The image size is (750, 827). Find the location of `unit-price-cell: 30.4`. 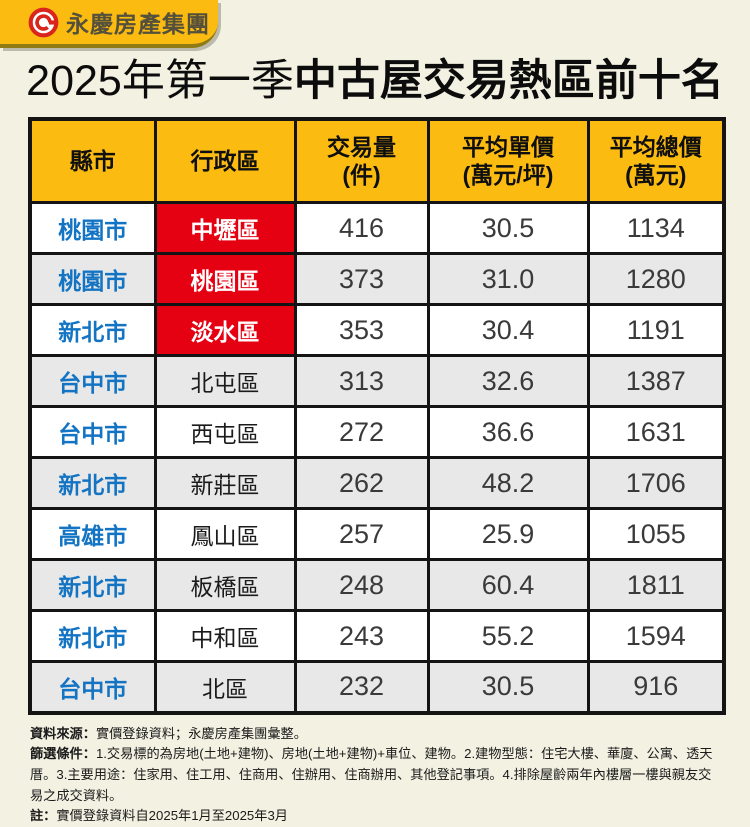

unit-price-cell: 30.4 is located at coordinates (508, 330).